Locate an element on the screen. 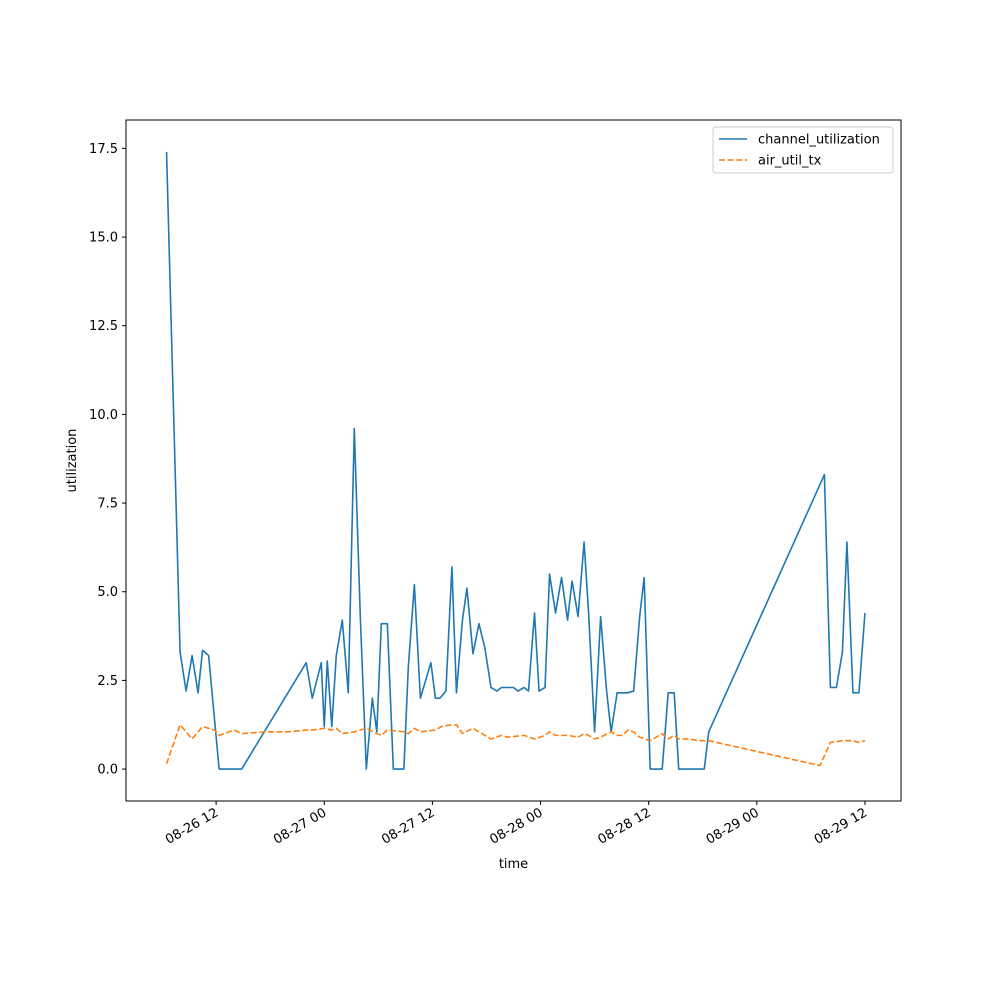 The width and height of the screenshot is (1000, 1000). legend-box is located at coordinates (803, 150).